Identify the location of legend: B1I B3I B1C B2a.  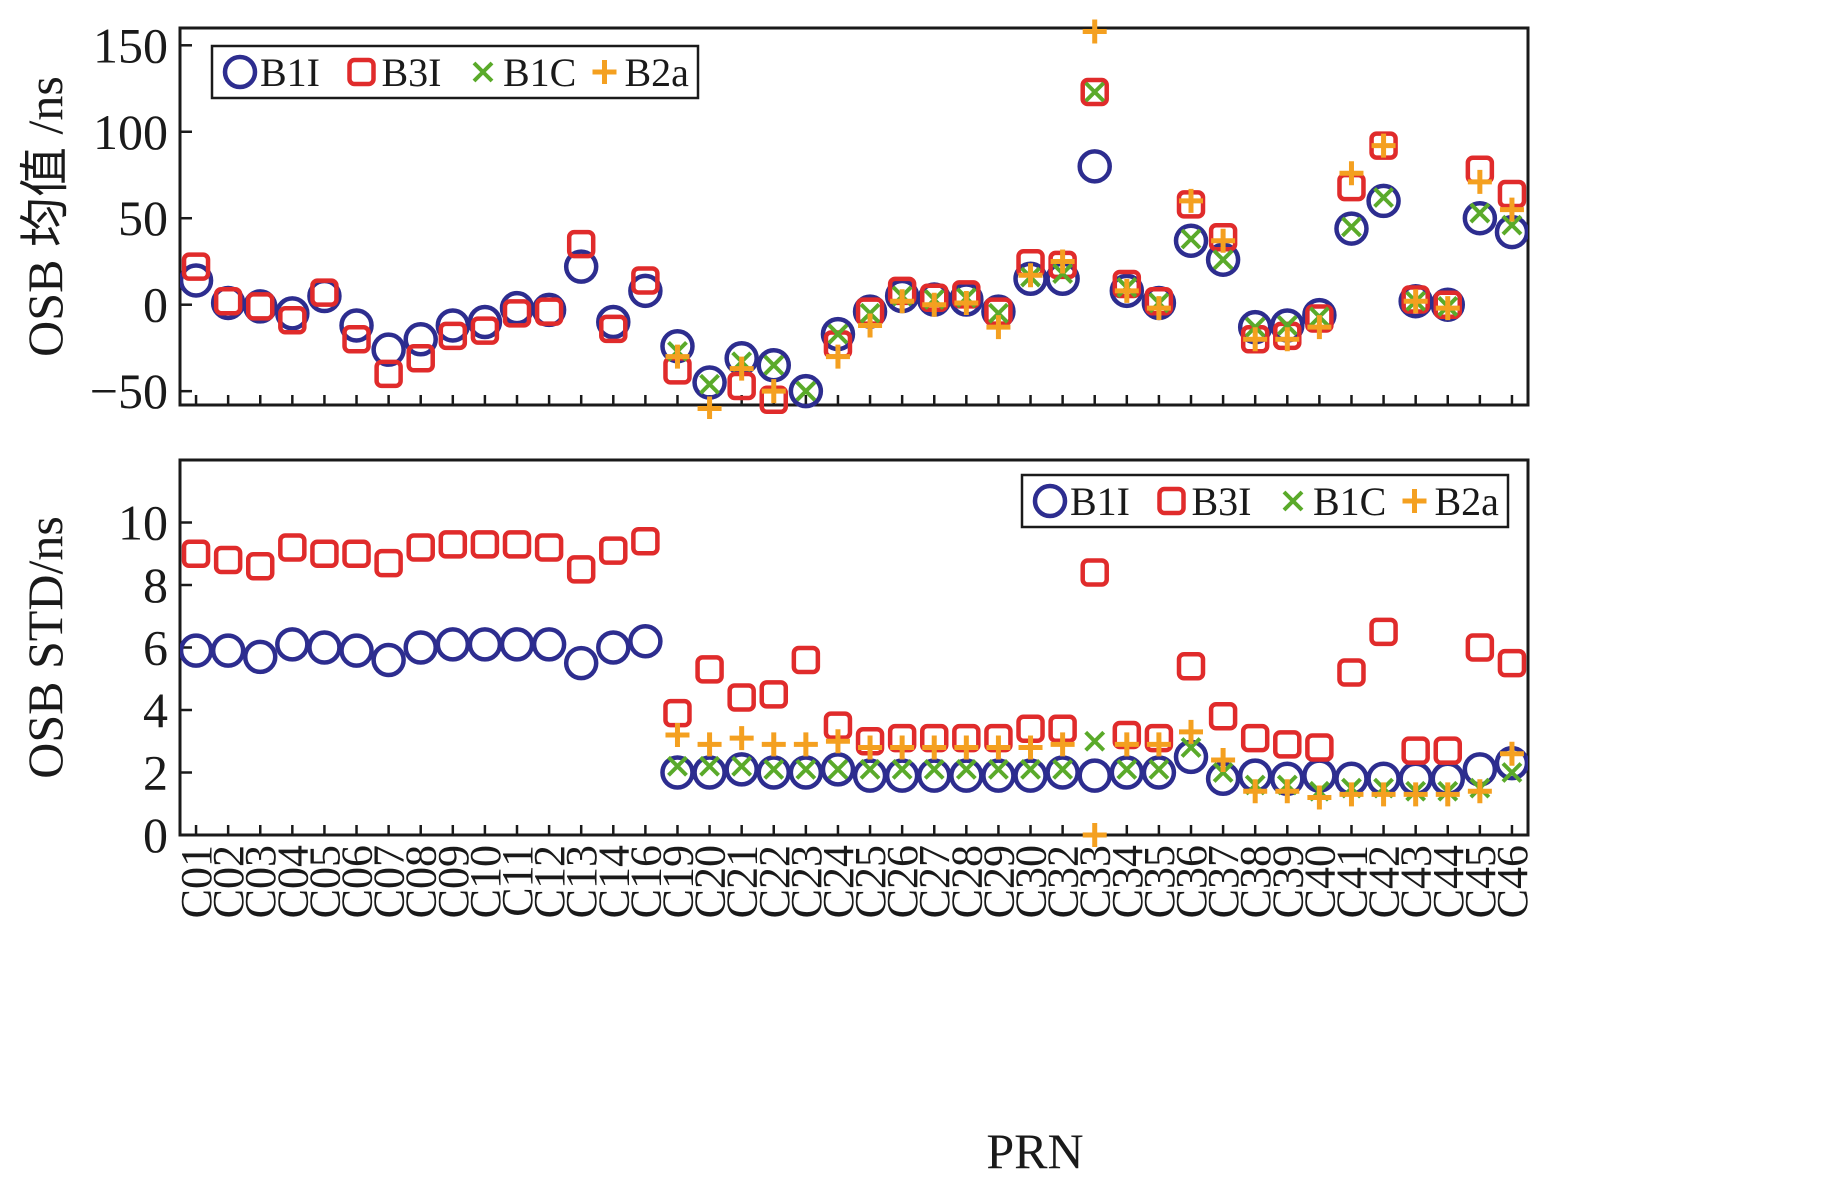
(455, 72).